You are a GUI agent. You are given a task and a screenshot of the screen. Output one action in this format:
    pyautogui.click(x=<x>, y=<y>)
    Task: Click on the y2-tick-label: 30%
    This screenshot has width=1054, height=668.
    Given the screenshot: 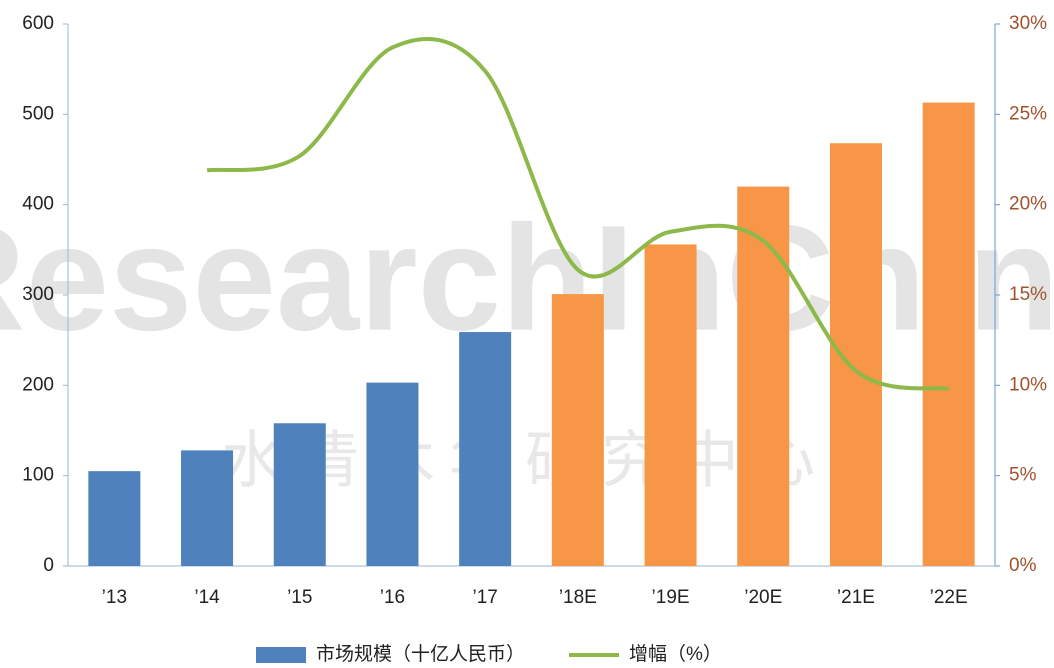 What is the action you would take?
    pyautogui.click(x=1028, y=23)
    